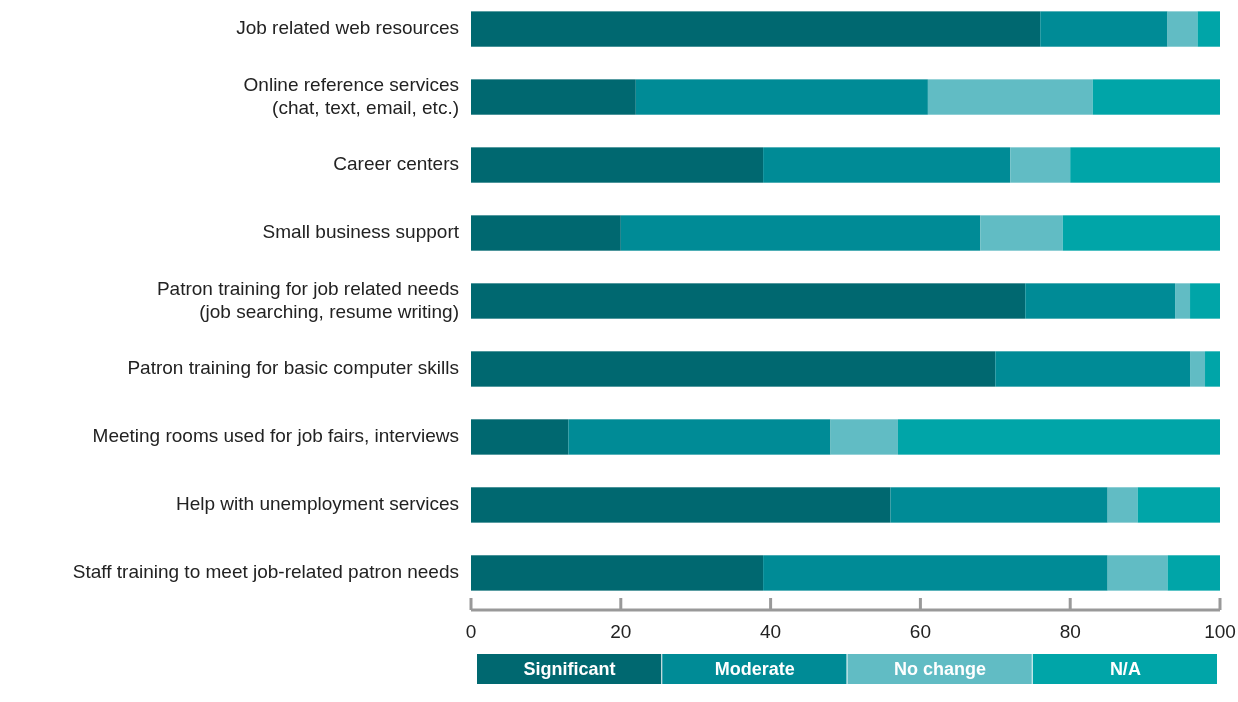 The image size is (1238, 702). I want to click on x-tick-label: 60, so click(920, 631).